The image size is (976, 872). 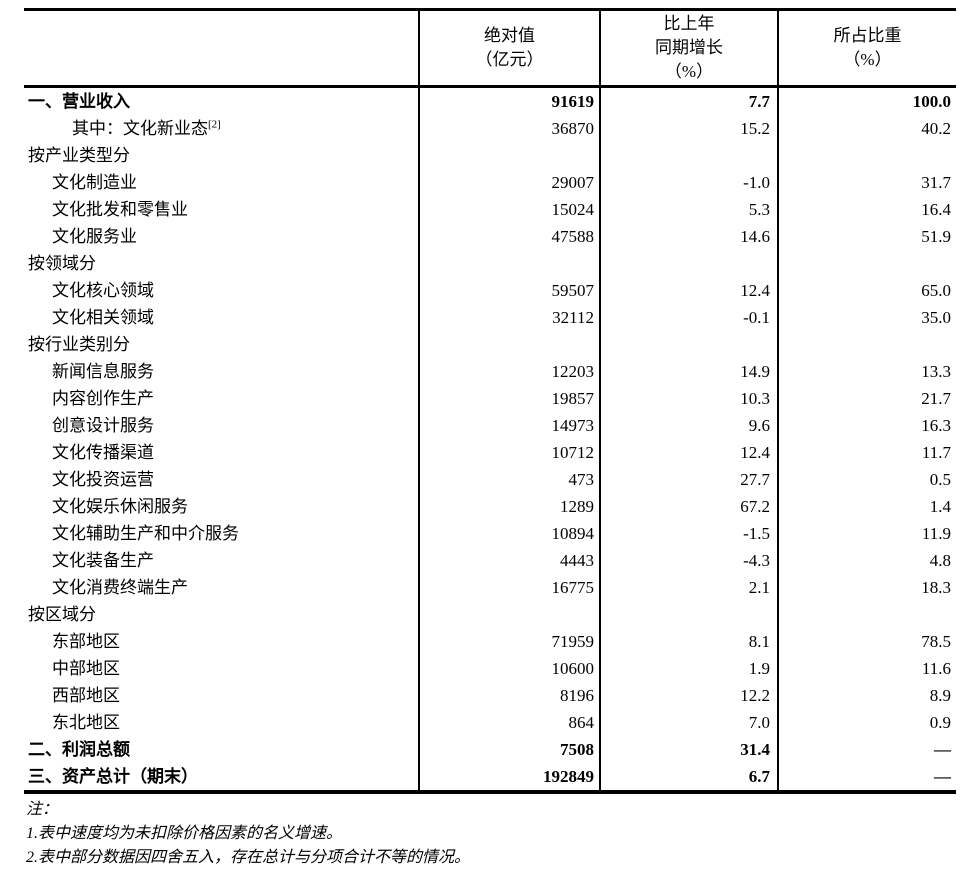 What do you see at coordinates (103, 560) in the screenshot?
I see `row-label: 文化装备生产` at bounding box center [103, 560].